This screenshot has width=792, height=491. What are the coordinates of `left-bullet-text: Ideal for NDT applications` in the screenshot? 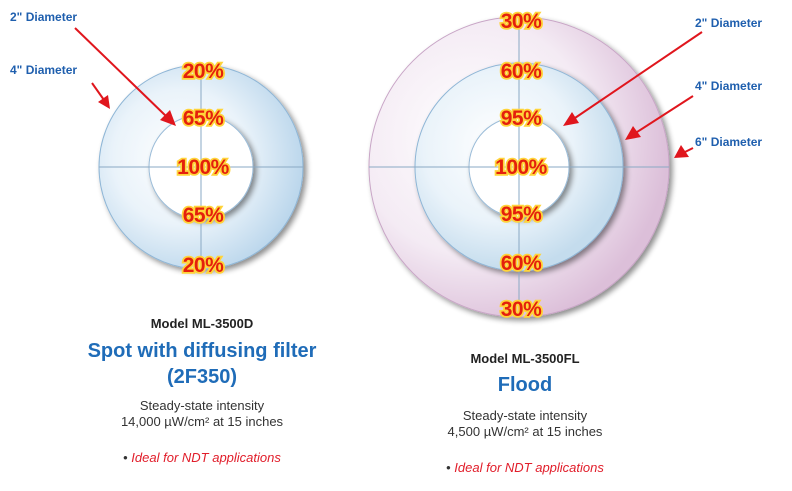 It's located at (206, 457).